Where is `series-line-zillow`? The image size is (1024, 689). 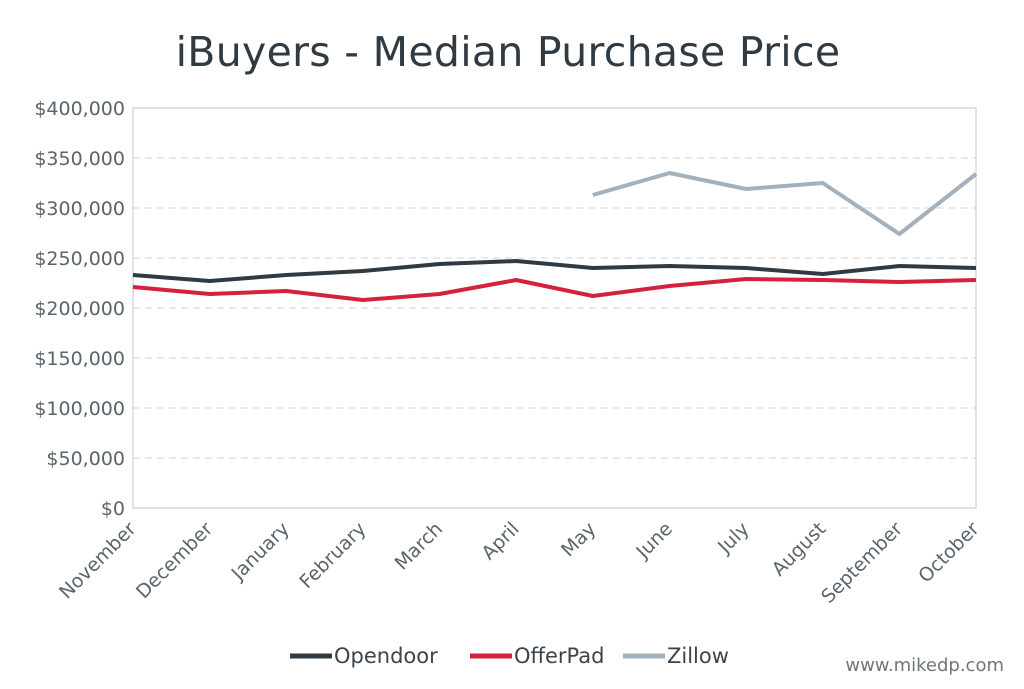
series-line-zillow is located at coordinates (785, 203).